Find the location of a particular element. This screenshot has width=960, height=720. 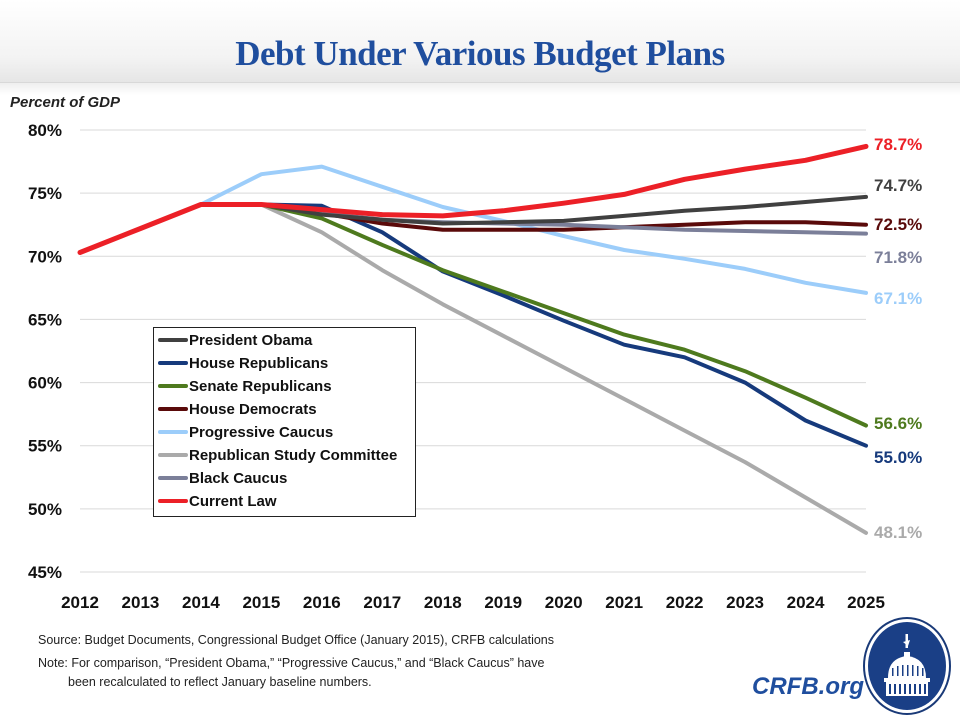

legend-item: Current Law is located at coordinates (215, 501).